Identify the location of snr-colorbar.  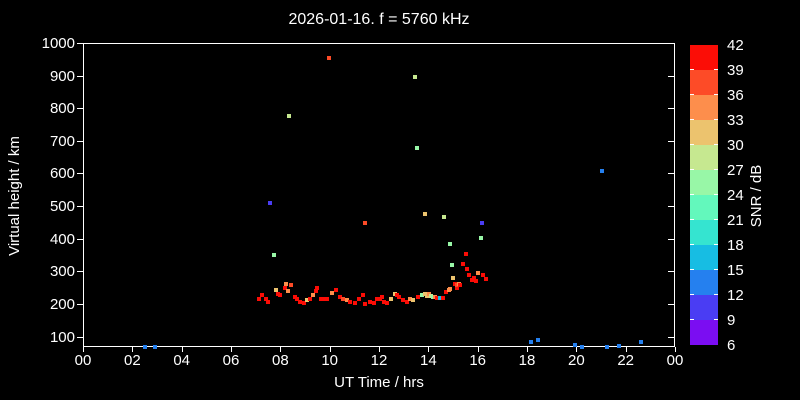
(704, 195).